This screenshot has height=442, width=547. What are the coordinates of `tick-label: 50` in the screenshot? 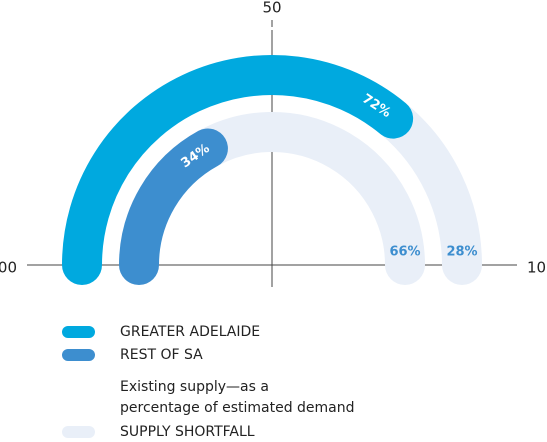 It's located at (271, 8).